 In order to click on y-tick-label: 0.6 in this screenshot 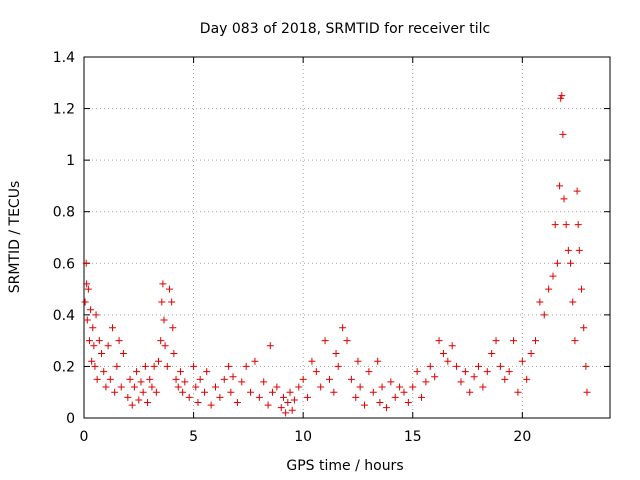, I will do `click(64, 264)`.